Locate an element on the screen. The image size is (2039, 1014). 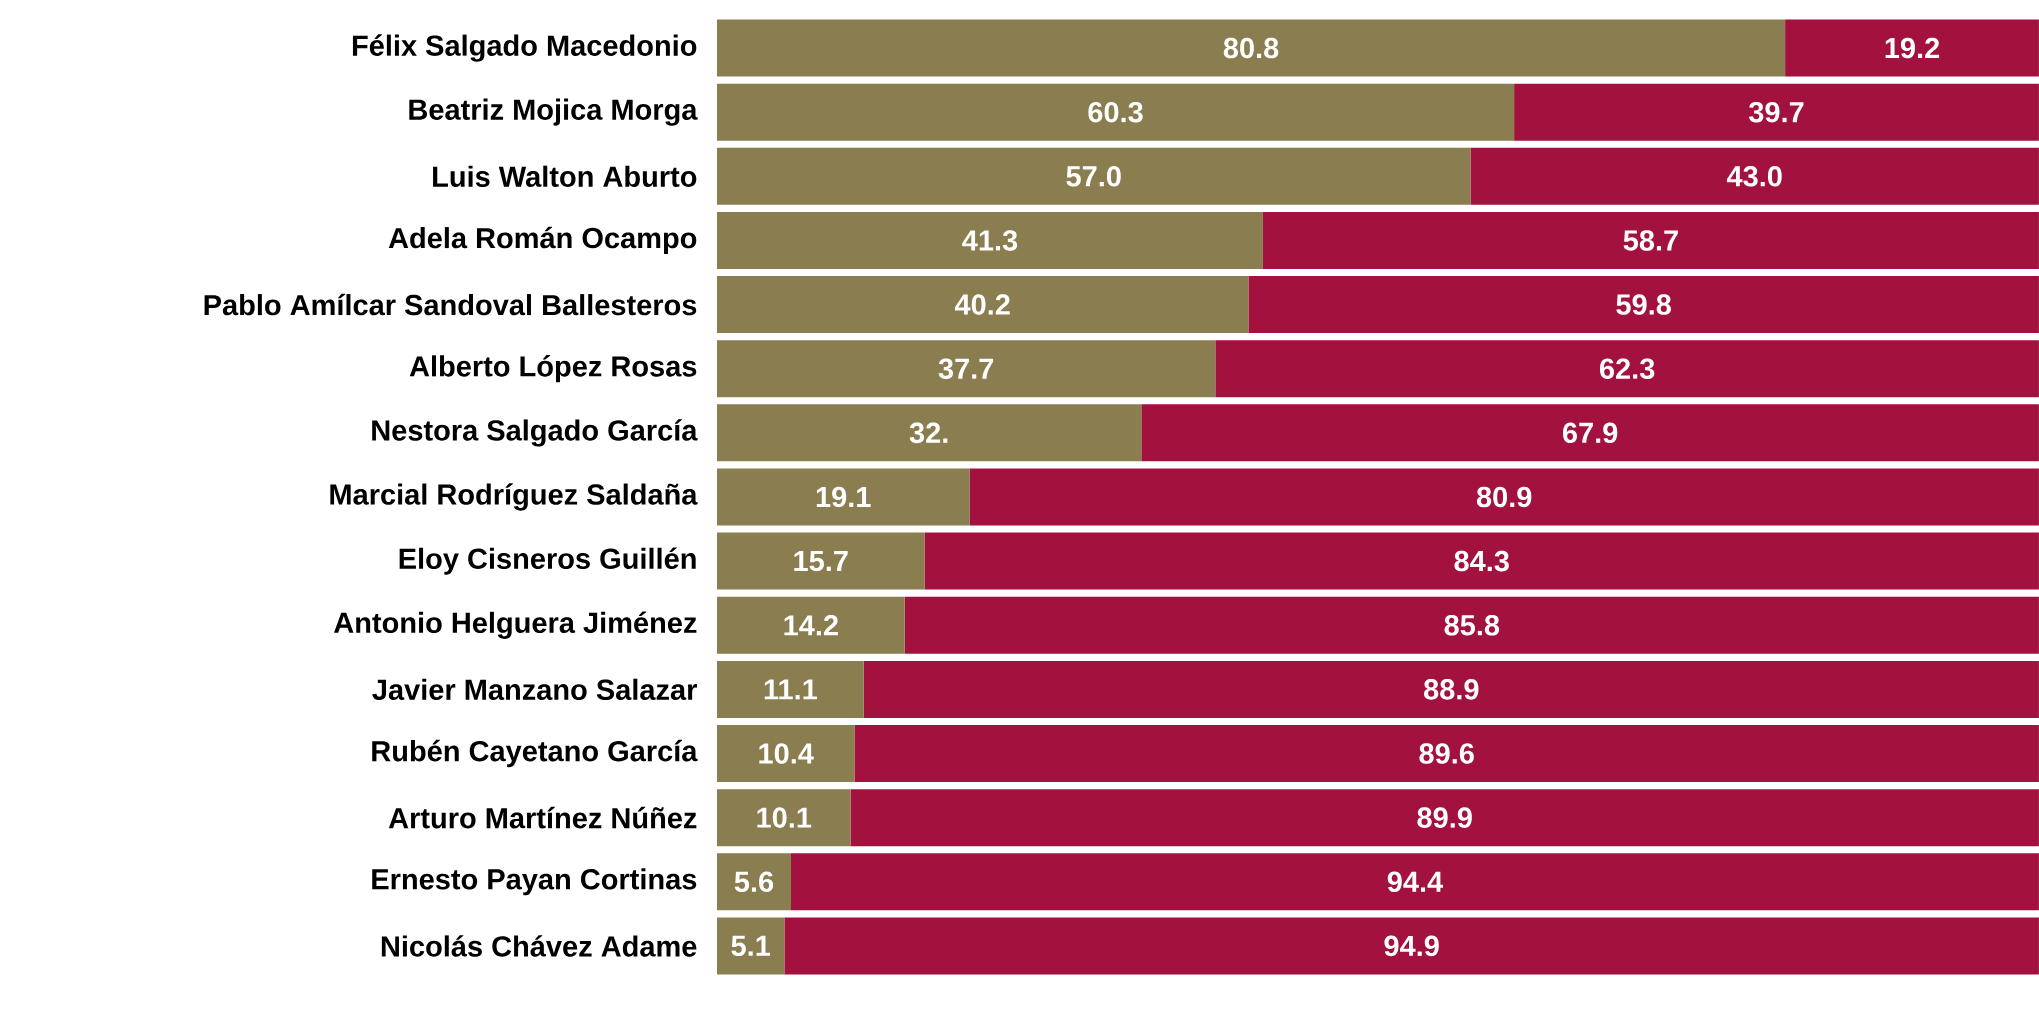
data-label: 85.8 is located at coordinates (1472, 625).